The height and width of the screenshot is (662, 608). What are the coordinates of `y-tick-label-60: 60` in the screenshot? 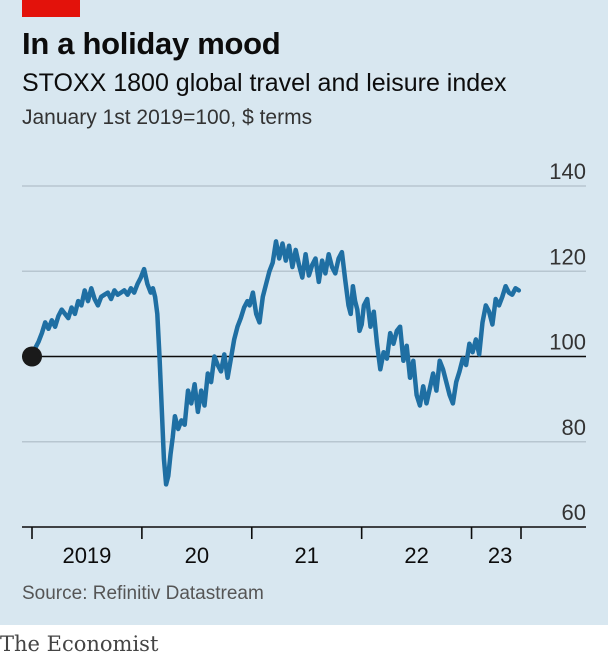 It's located at (574, 512).